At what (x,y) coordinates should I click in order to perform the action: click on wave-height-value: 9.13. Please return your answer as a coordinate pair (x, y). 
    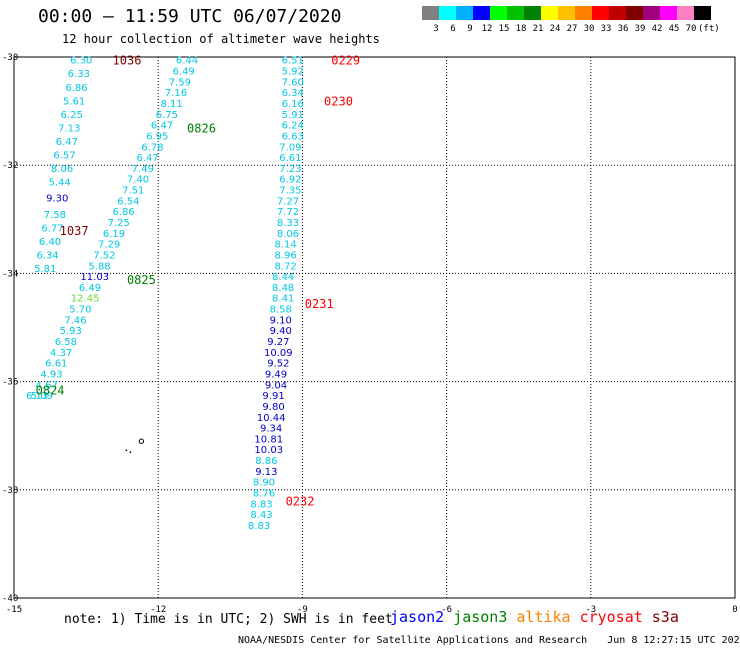
    Looking at the image, I should click on (266, 472).